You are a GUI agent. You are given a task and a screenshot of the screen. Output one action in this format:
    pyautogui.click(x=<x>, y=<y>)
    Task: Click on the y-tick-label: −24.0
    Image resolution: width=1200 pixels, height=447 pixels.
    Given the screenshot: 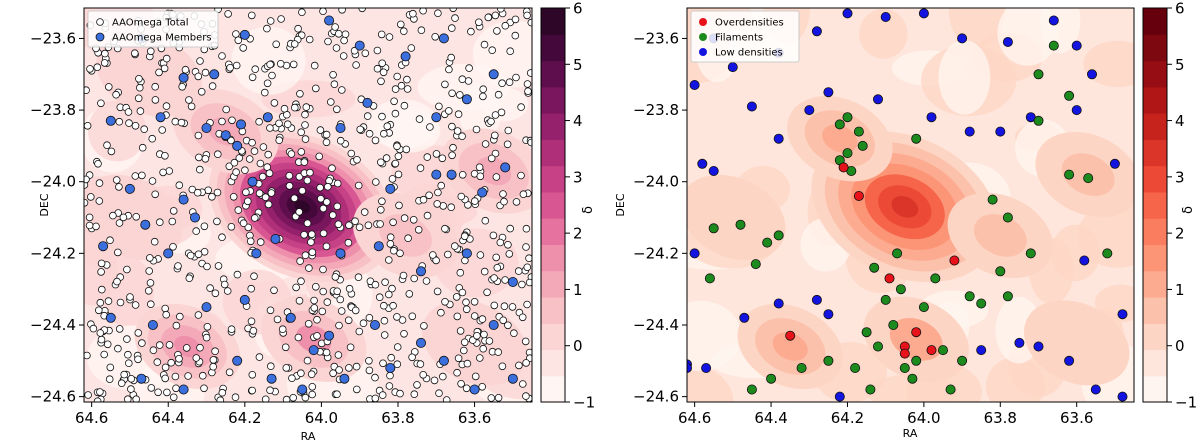 What is the action you would take?
    pyautogui.click(x=53, y=182)
    